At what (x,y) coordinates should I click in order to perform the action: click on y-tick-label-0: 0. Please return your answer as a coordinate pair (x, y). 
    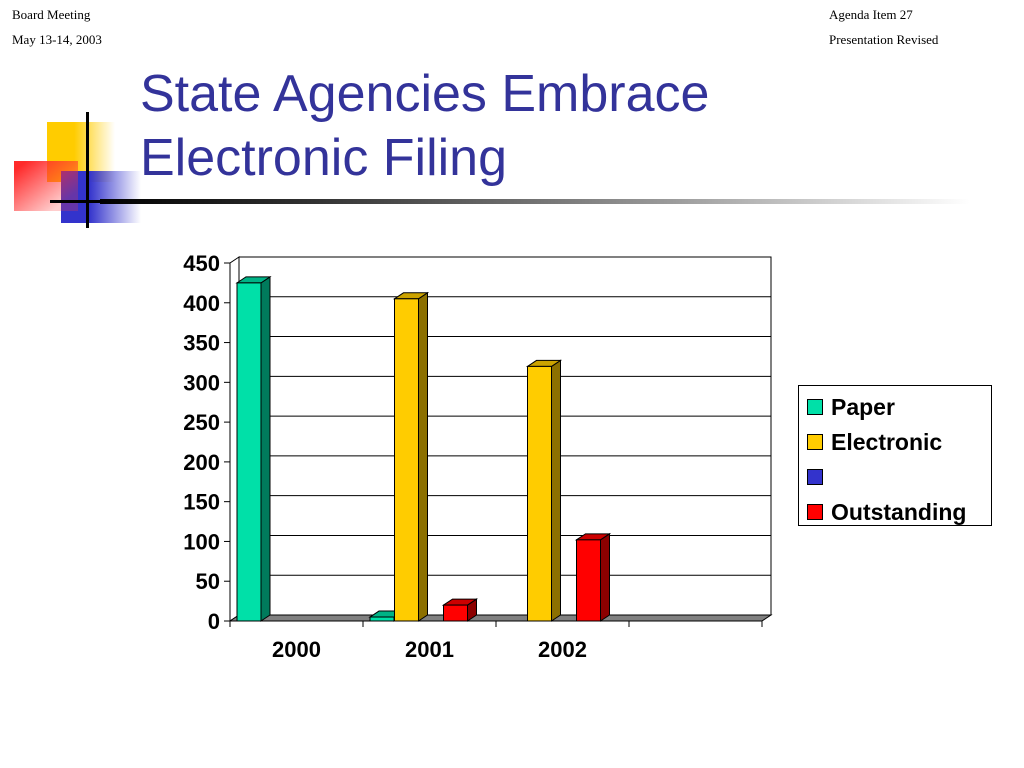
    Looking at the image, I should click on (214, 621).